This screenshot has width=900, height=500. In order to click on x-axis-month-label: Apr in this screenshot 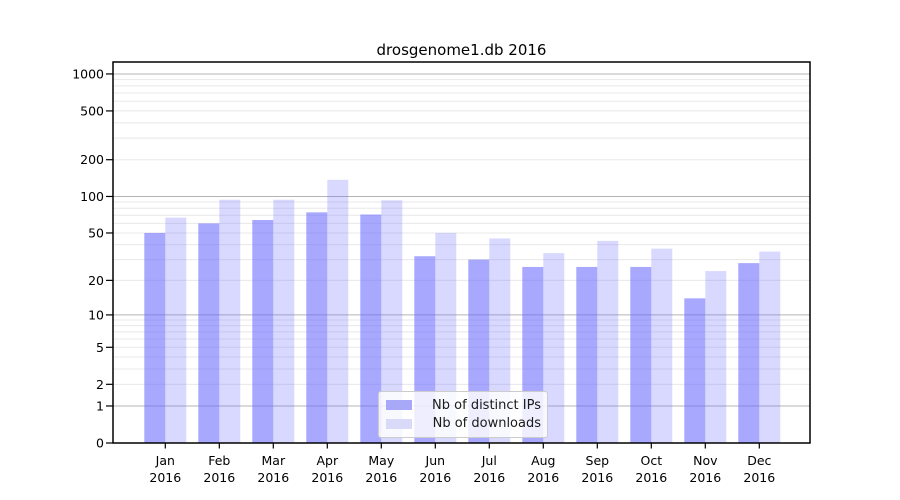, I will do `click(327, 460)`.